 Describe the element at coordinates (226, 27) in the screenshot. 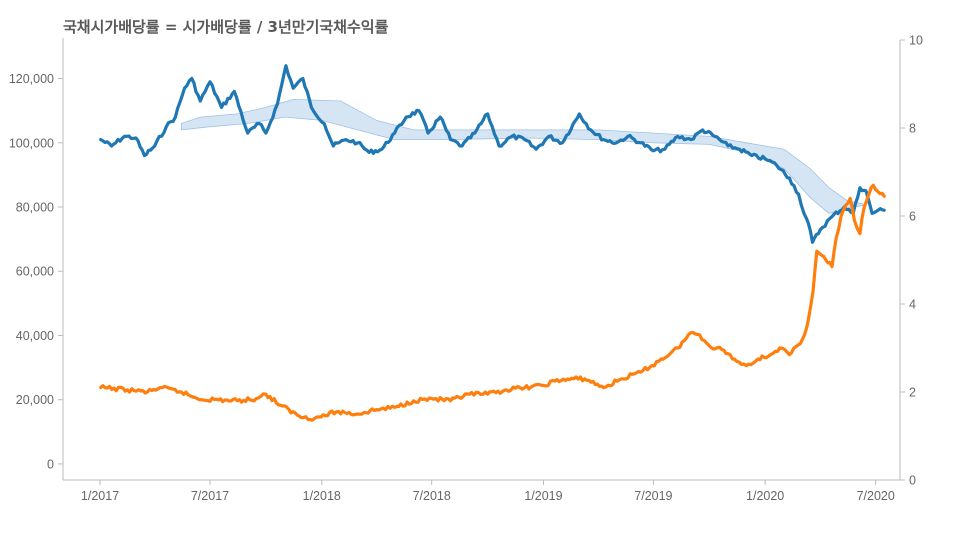

I see `chart-title: 국채시가배당률 = 시가배당률 / 3년만기국채수익률` at that location.